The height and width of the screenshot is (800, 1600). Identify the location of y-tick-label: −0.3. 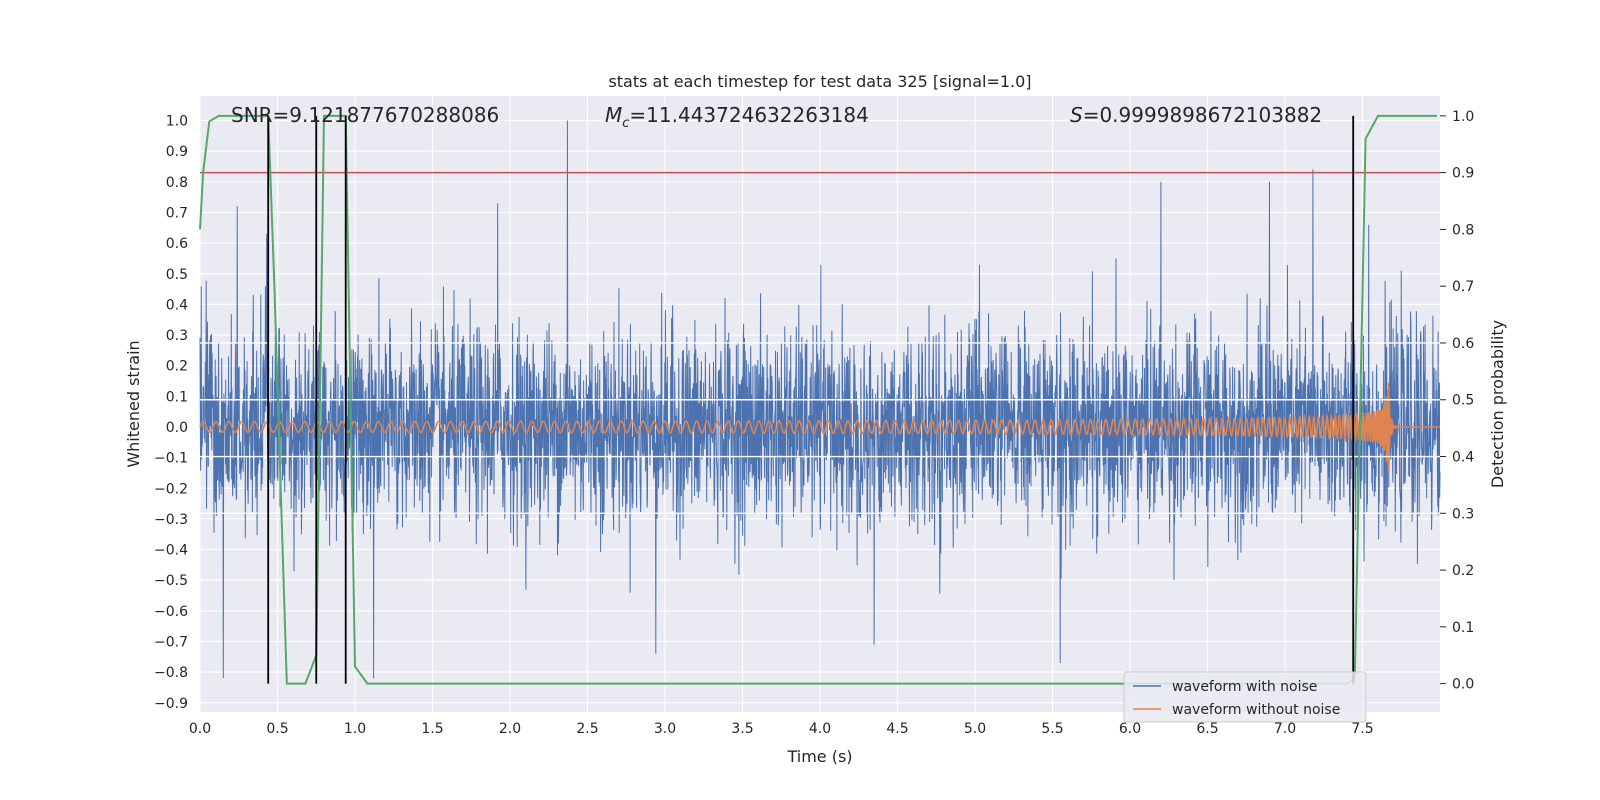
(171, 520).